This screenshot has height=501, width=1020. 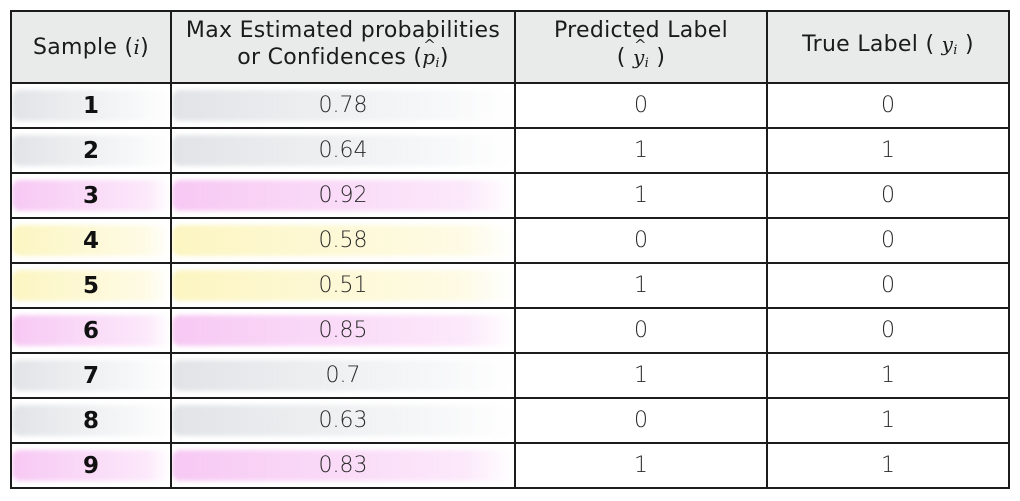 I want to click on table-row: 3 0.92 1 0, so click(x=510, y=195).